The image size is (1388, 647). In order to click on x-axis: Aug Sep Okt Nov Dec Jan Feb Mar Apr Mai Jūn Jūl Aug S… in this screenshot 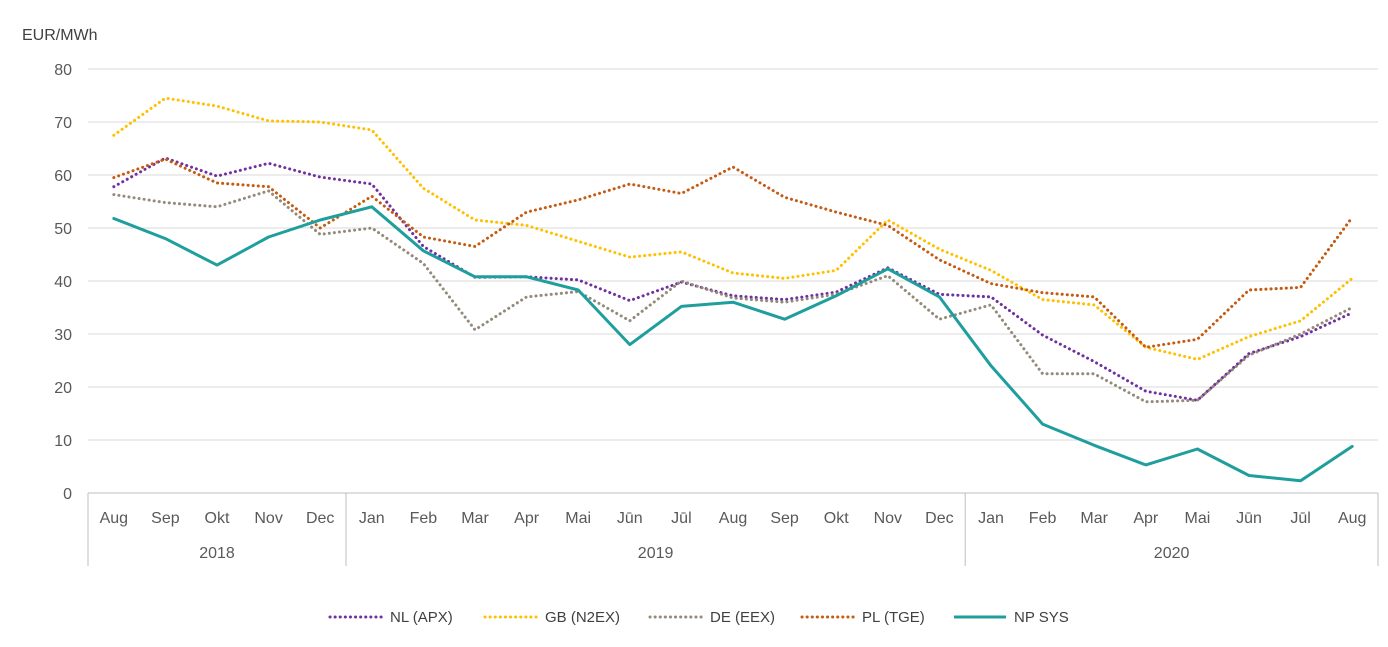, I will do `click(733, 529)`.